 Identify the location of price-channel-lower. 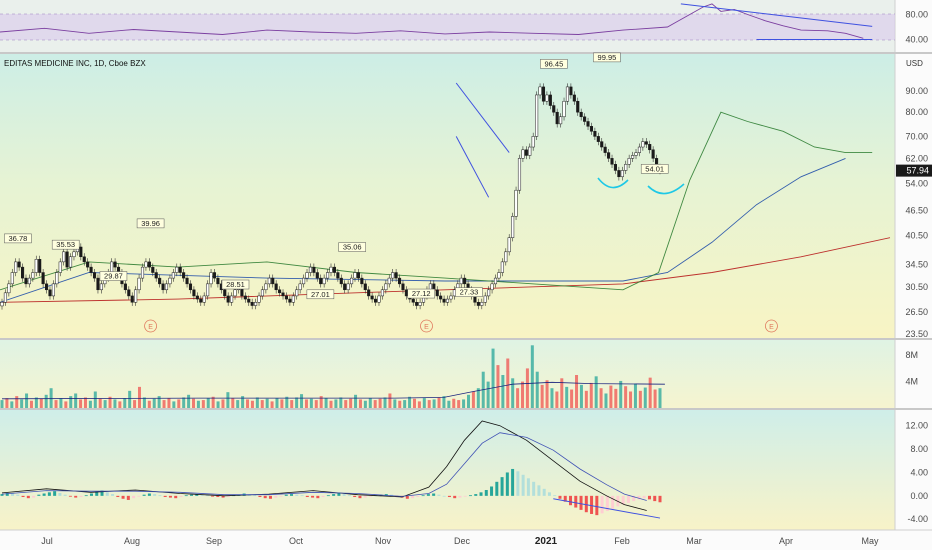
(472, 167).